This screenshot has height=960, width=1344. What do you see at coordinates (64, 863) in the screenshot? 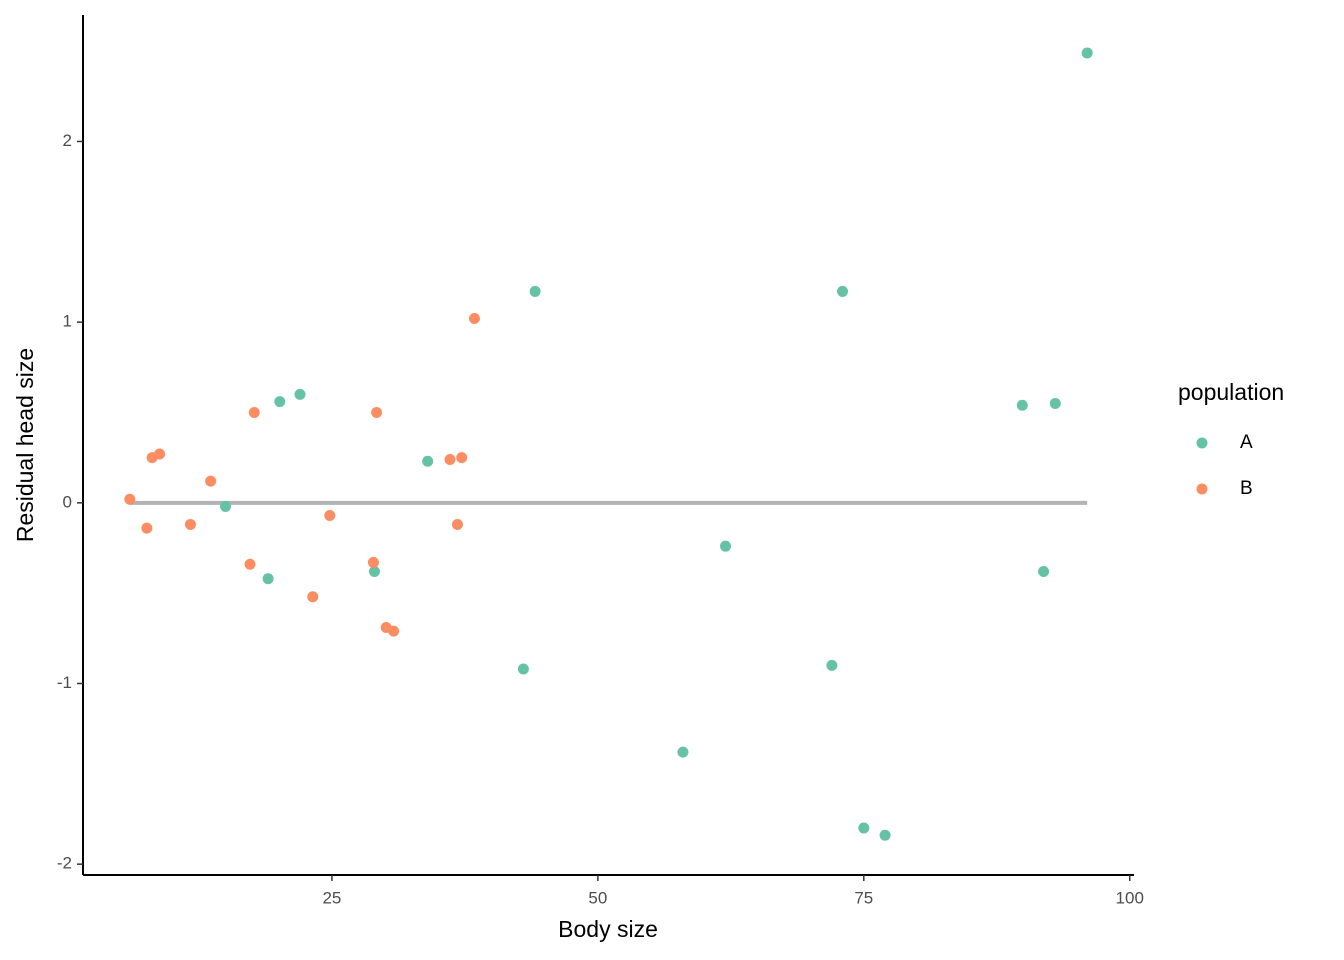
I see `y-tick-label: -2` at bounding box center [64, 863].